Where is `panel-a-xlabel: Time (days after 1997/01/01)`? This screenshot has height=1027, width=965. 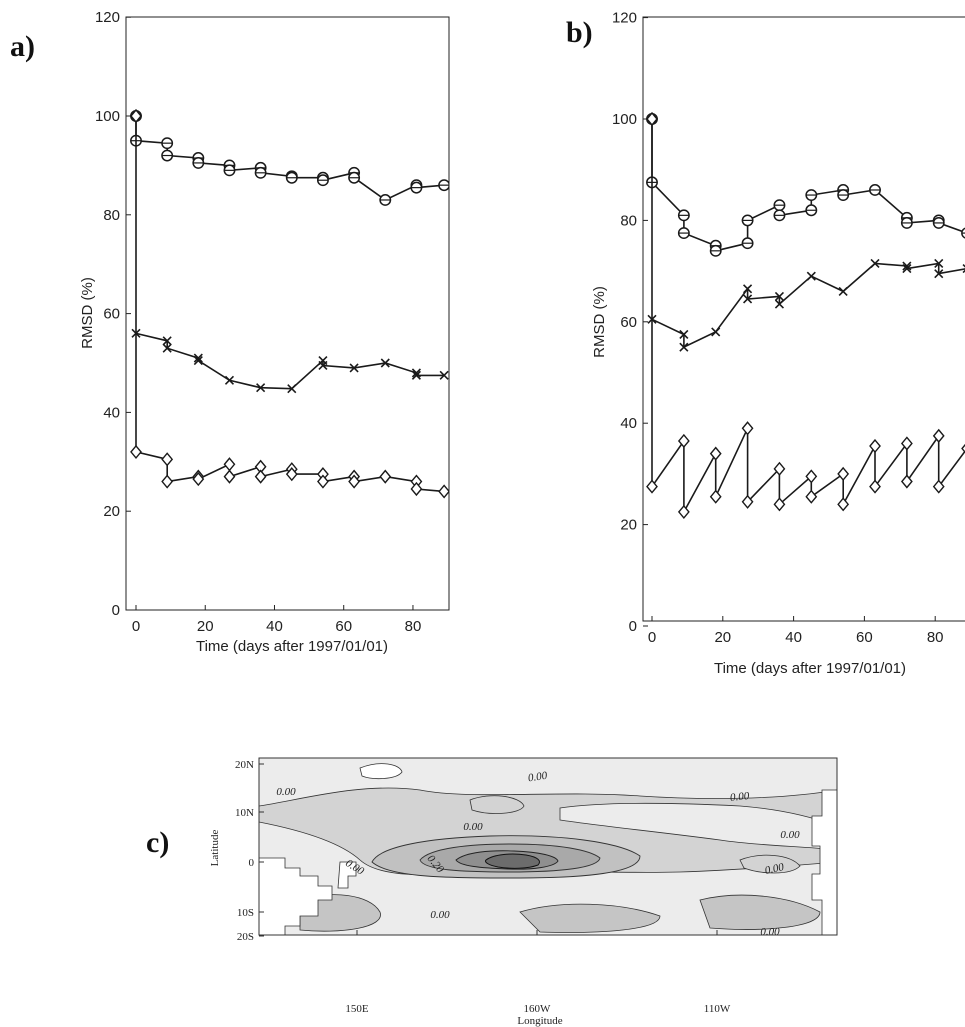 panel-a-xlabel: Time (days after 1997/01/01) is located at coordinates (292, 646).